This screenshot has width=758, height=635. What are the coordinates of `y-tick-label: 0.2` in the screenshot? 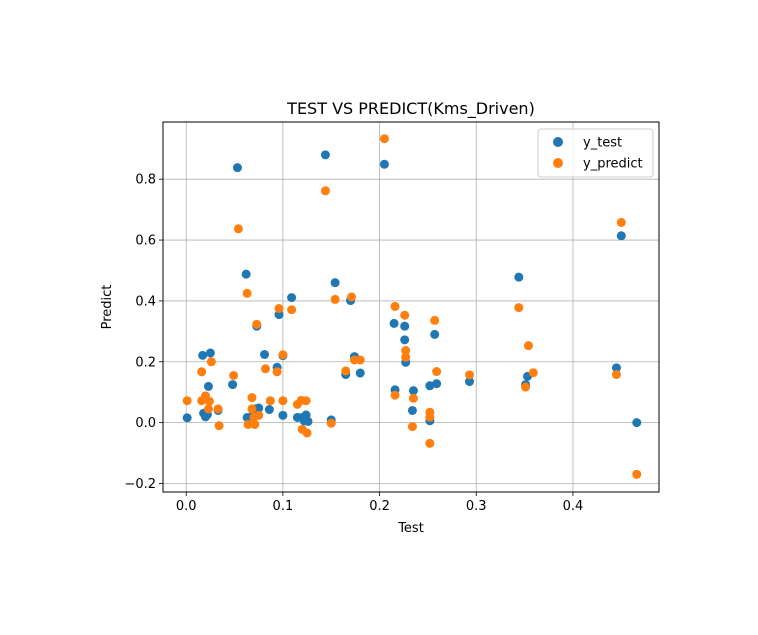 It's located at (145, 362).